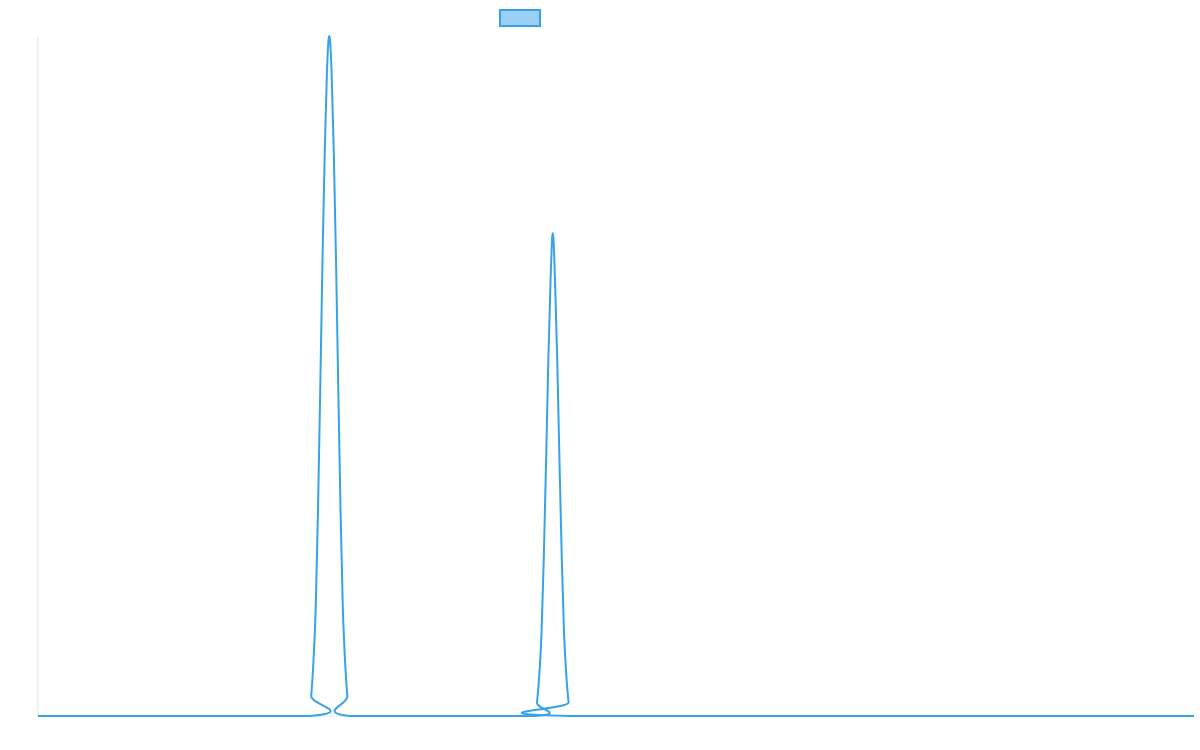 Image resolution: width=1200 pixels, height=750 pixels. I want to click on legend-swatch, so click(520, 18).